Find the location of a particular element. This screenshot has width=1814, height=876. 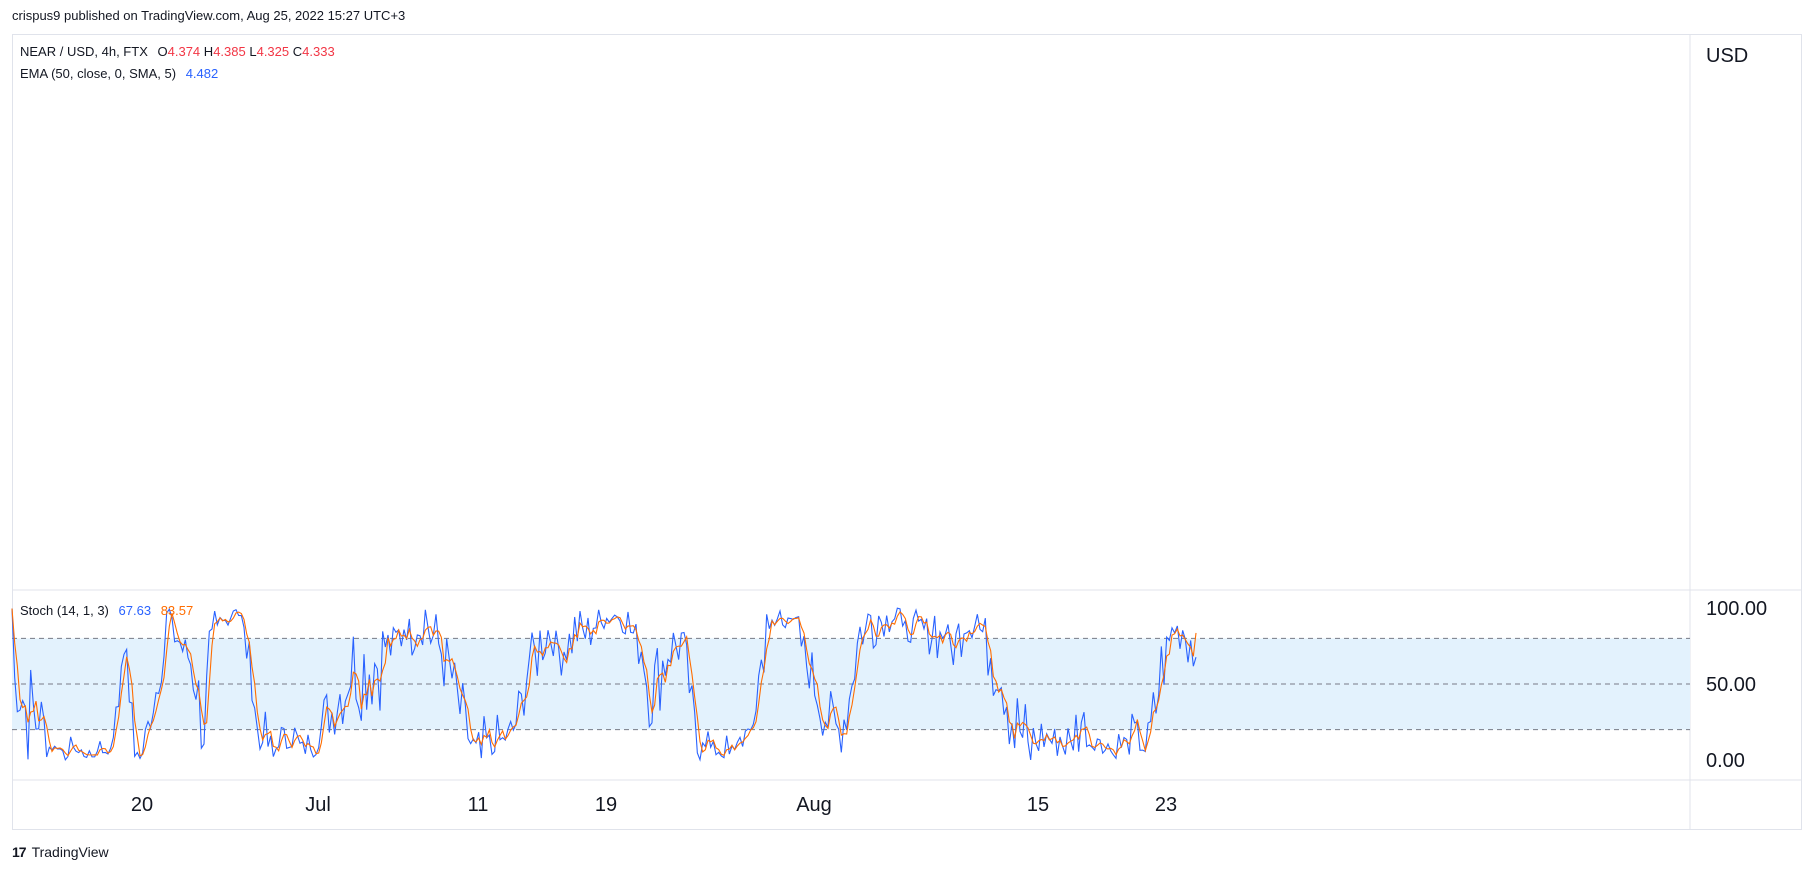

high-value: 4.385 is located at coordinates (229, 51).